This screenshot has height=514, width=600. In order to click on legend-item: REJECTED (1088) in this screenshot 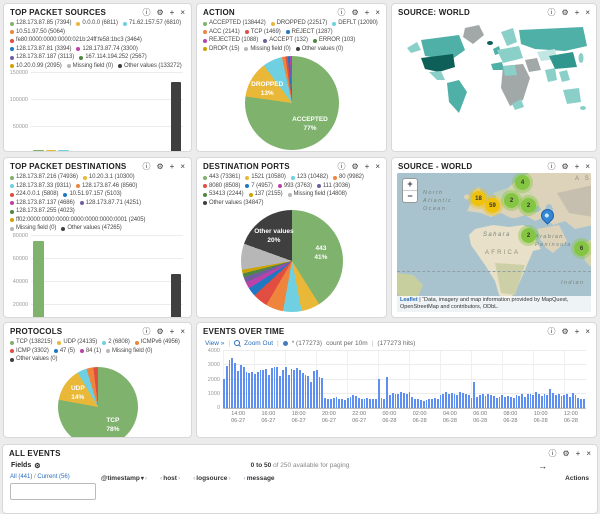, I will do `click(230, 41)`.